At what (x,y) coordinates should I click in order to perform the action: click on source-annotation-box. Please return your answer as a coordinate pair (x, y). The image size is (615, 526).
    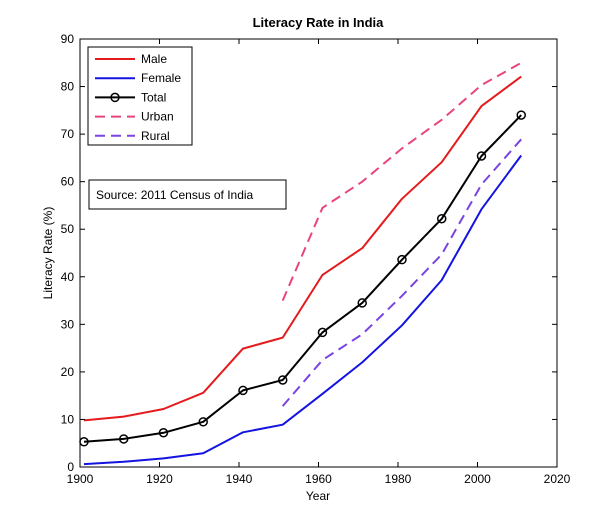
    Looking at the image, I should click on (187, 194).